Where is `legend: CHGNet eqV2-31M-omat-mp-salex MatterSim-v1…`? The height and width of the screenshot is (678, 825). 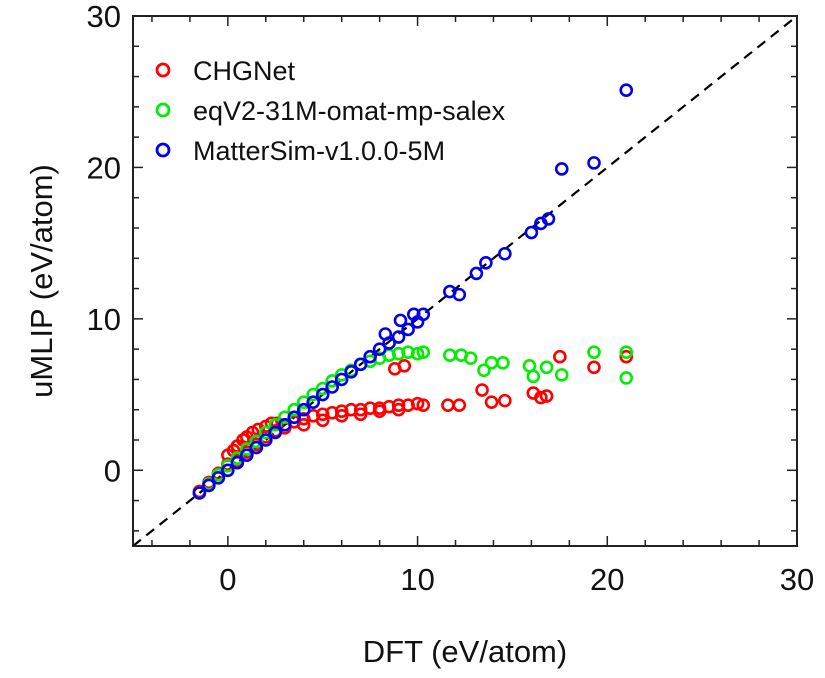 legend: CHGNet eqV2-31M-omat-mp-salex MatterSim-v1… is located at coordinates (330, 111).